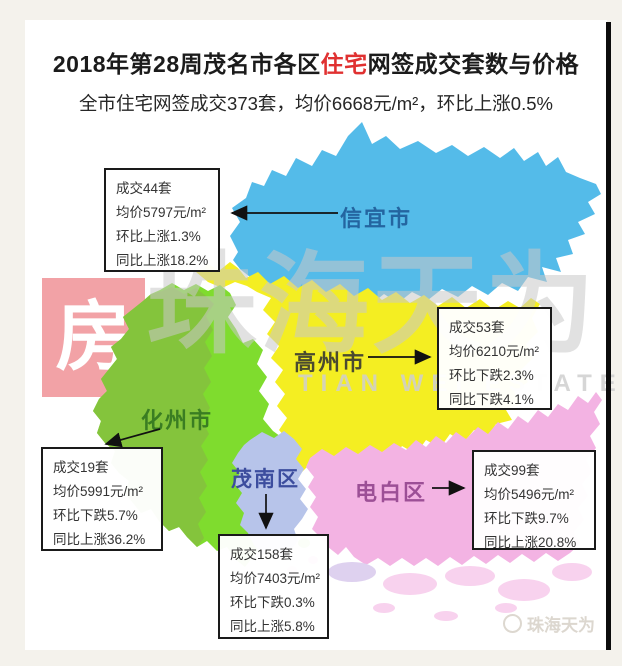 This screenshot has width=622, height=666. What do you see at coordinates (81, 467) in the screenshot?
I see `stat-deals: 成交19套` at bounding box center [81, 467].